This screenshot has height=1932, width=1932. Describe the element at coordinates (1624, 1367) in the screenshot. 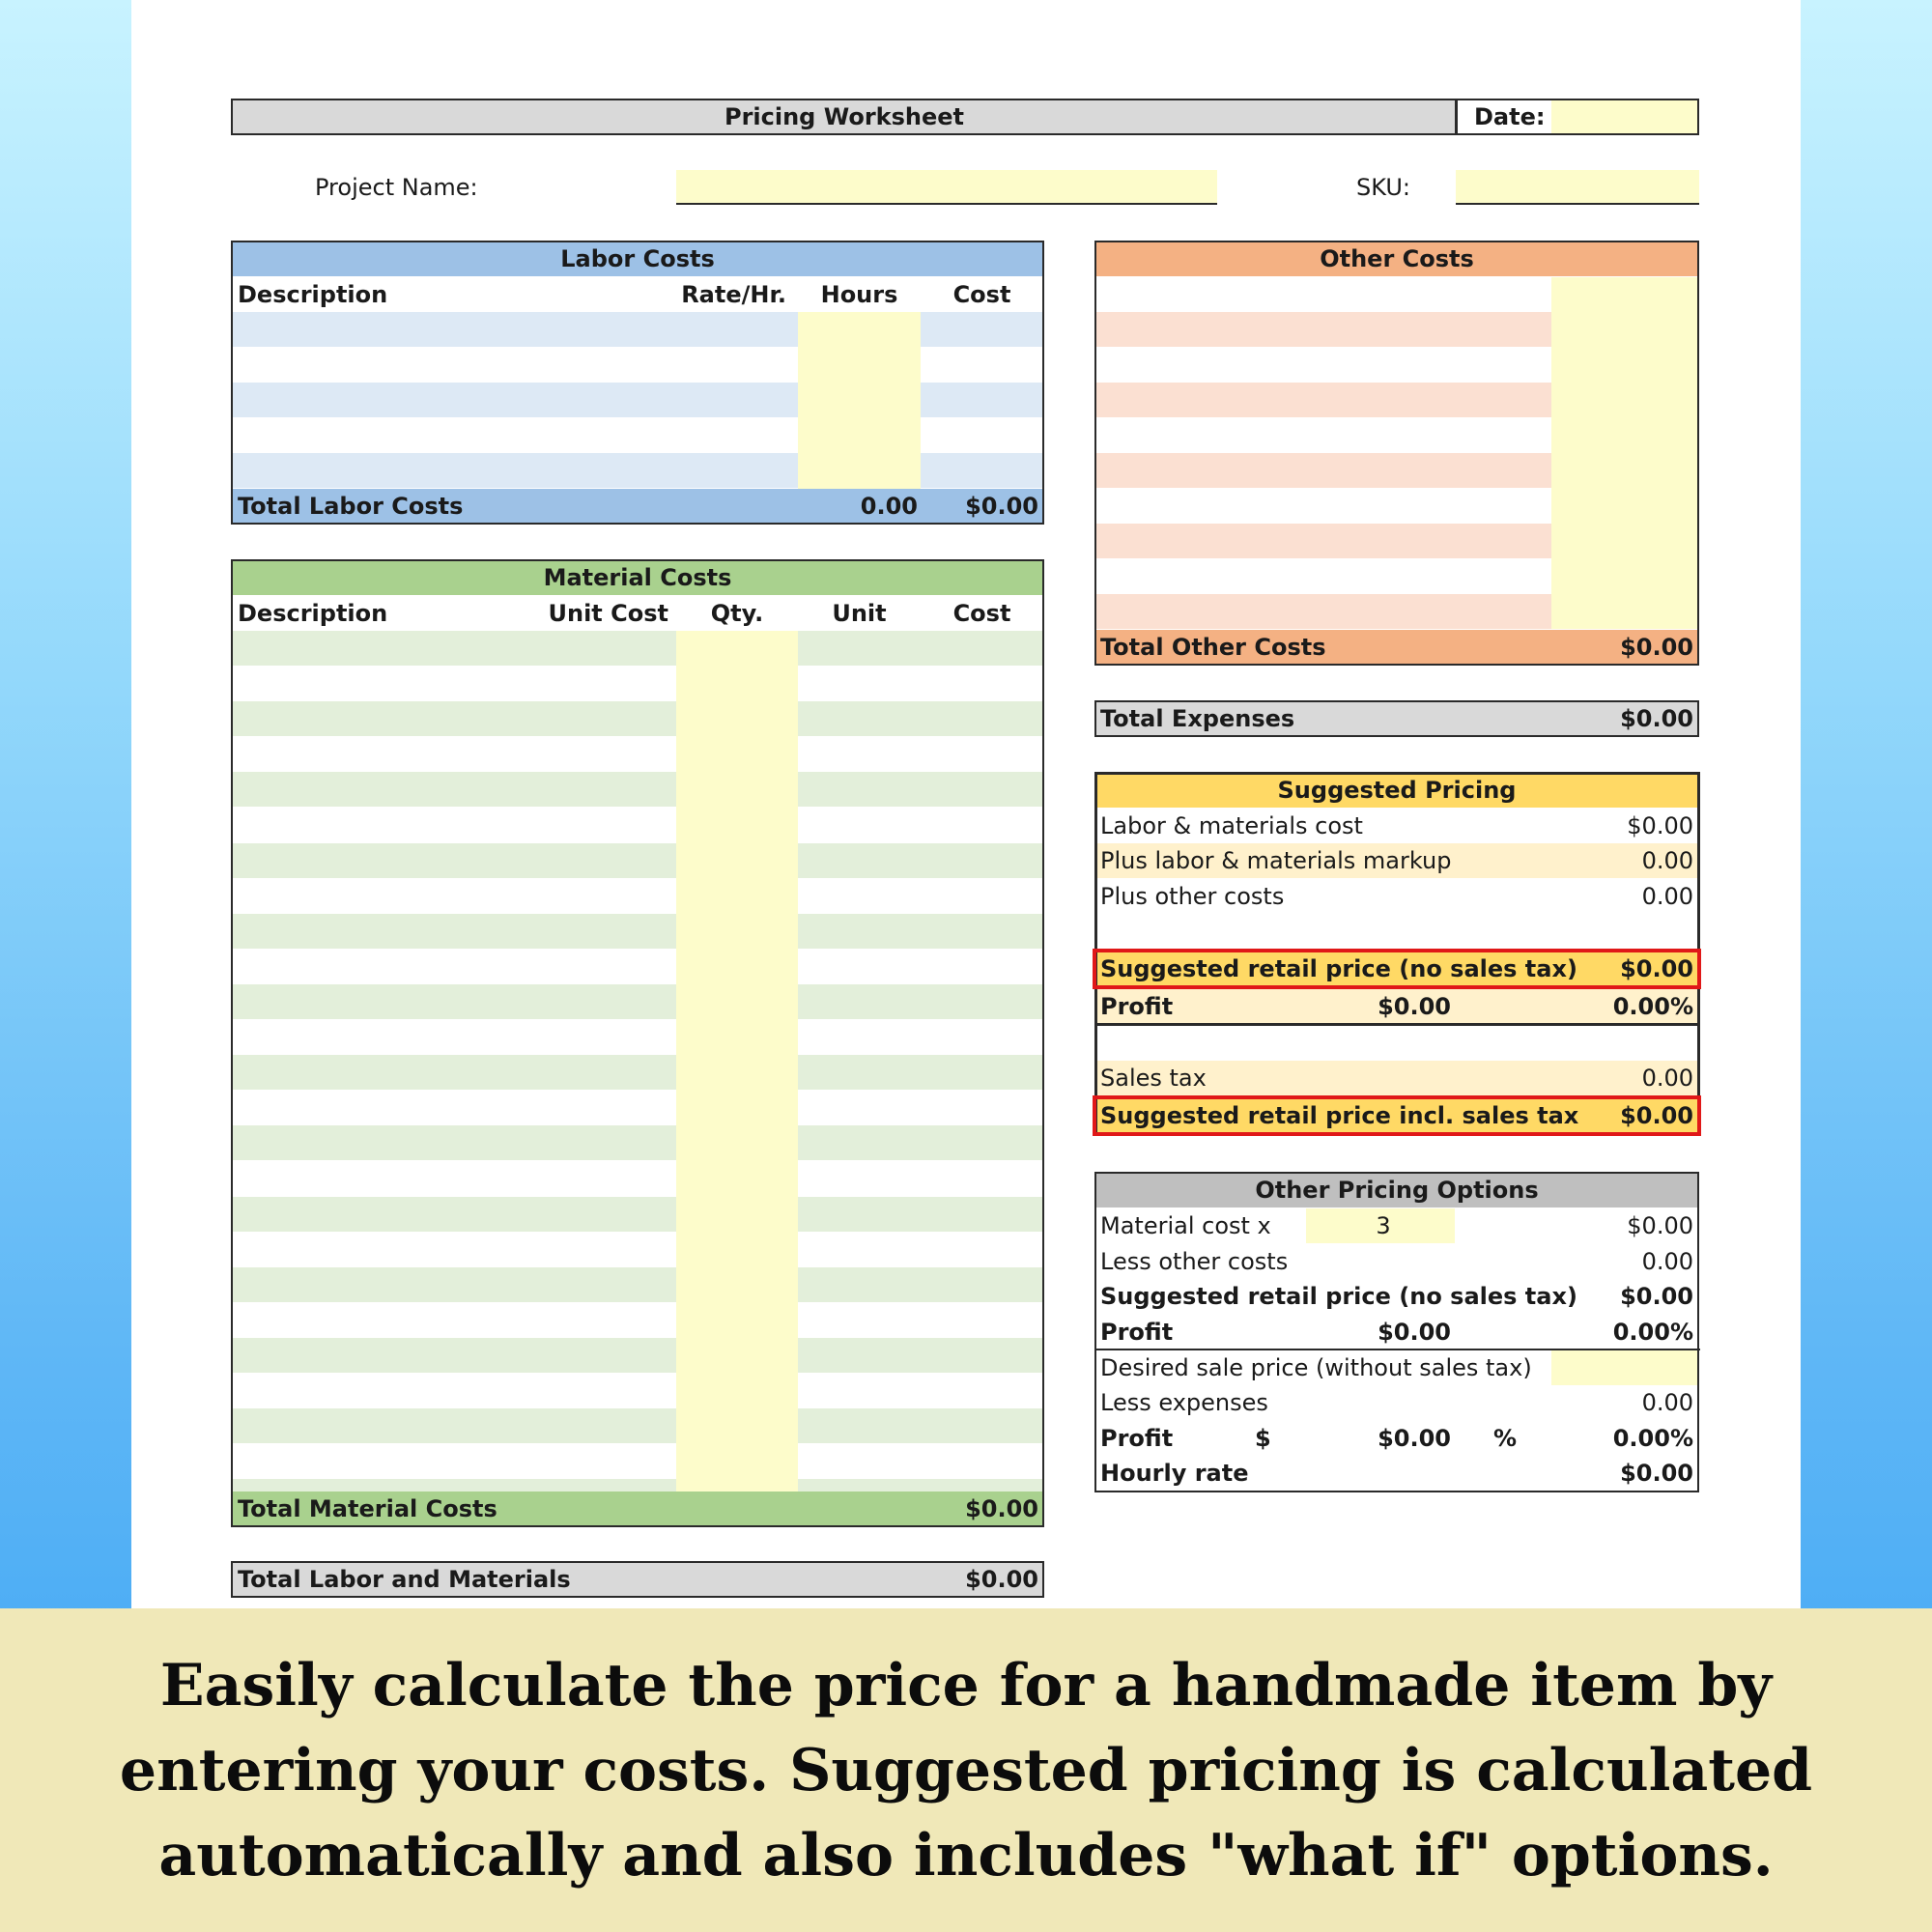

I see `desired-price-input` at that location.